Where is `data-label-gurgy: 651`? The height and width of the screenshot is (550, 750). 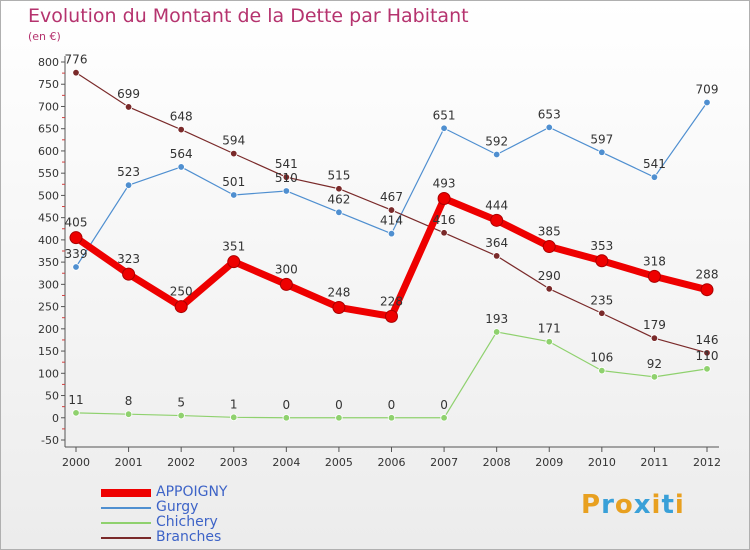
data-label-gurgy: 651 is located at coordinates (444, 115).